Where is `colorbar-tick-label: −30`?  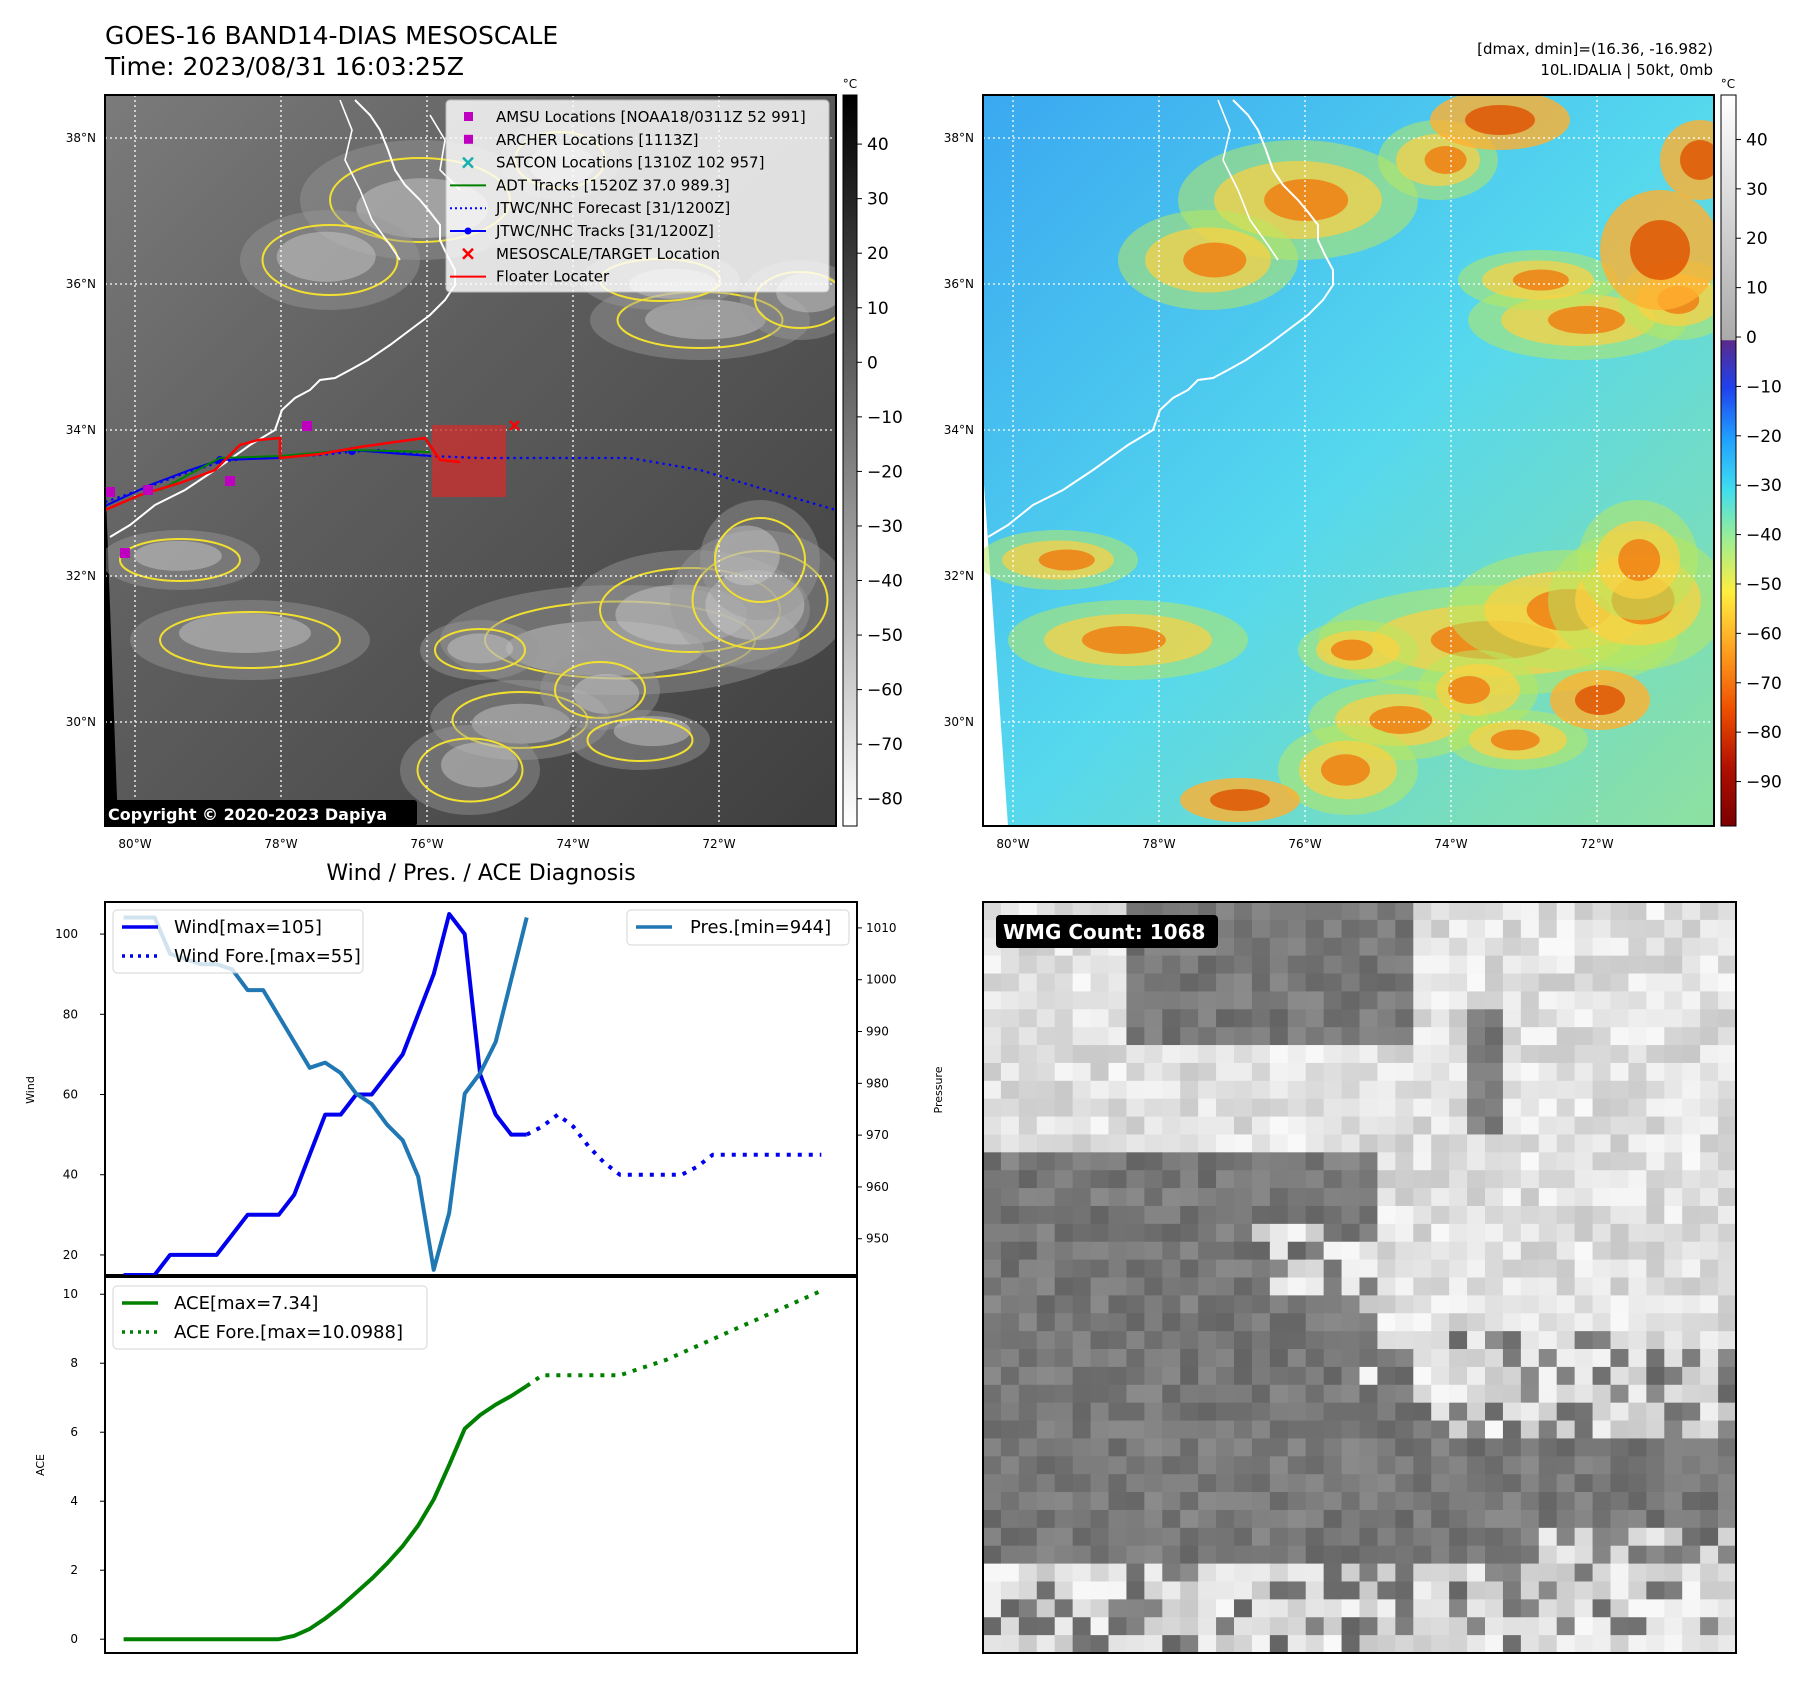
colorbar-tick-label: −30 is located at coordinates (1764, 486).